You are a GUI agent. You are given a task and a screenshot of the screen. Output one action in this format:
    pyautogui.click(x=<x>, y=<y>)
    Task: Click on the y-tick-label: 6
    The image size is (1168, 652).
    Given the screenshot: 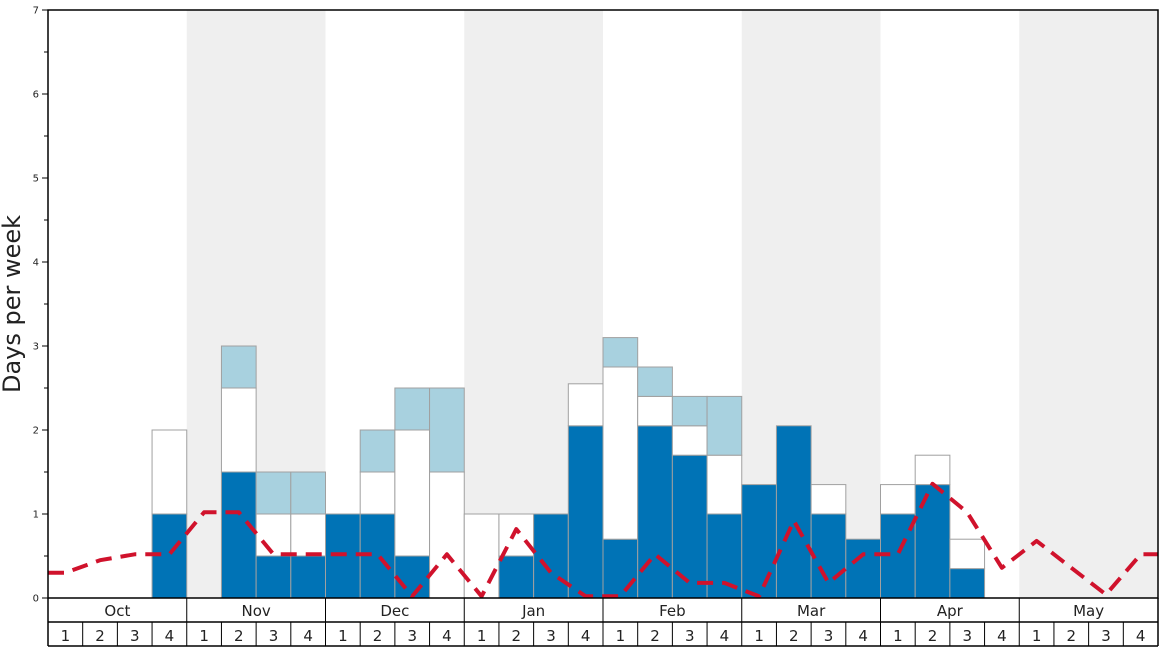 What is the action you would take?
    pyautogui.click(x=36, y=95)
    